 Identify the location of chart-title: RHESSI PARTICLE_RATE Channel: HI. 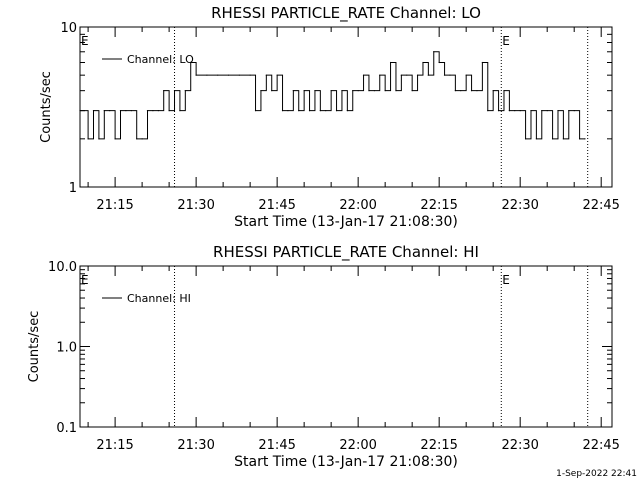
(346, 252).